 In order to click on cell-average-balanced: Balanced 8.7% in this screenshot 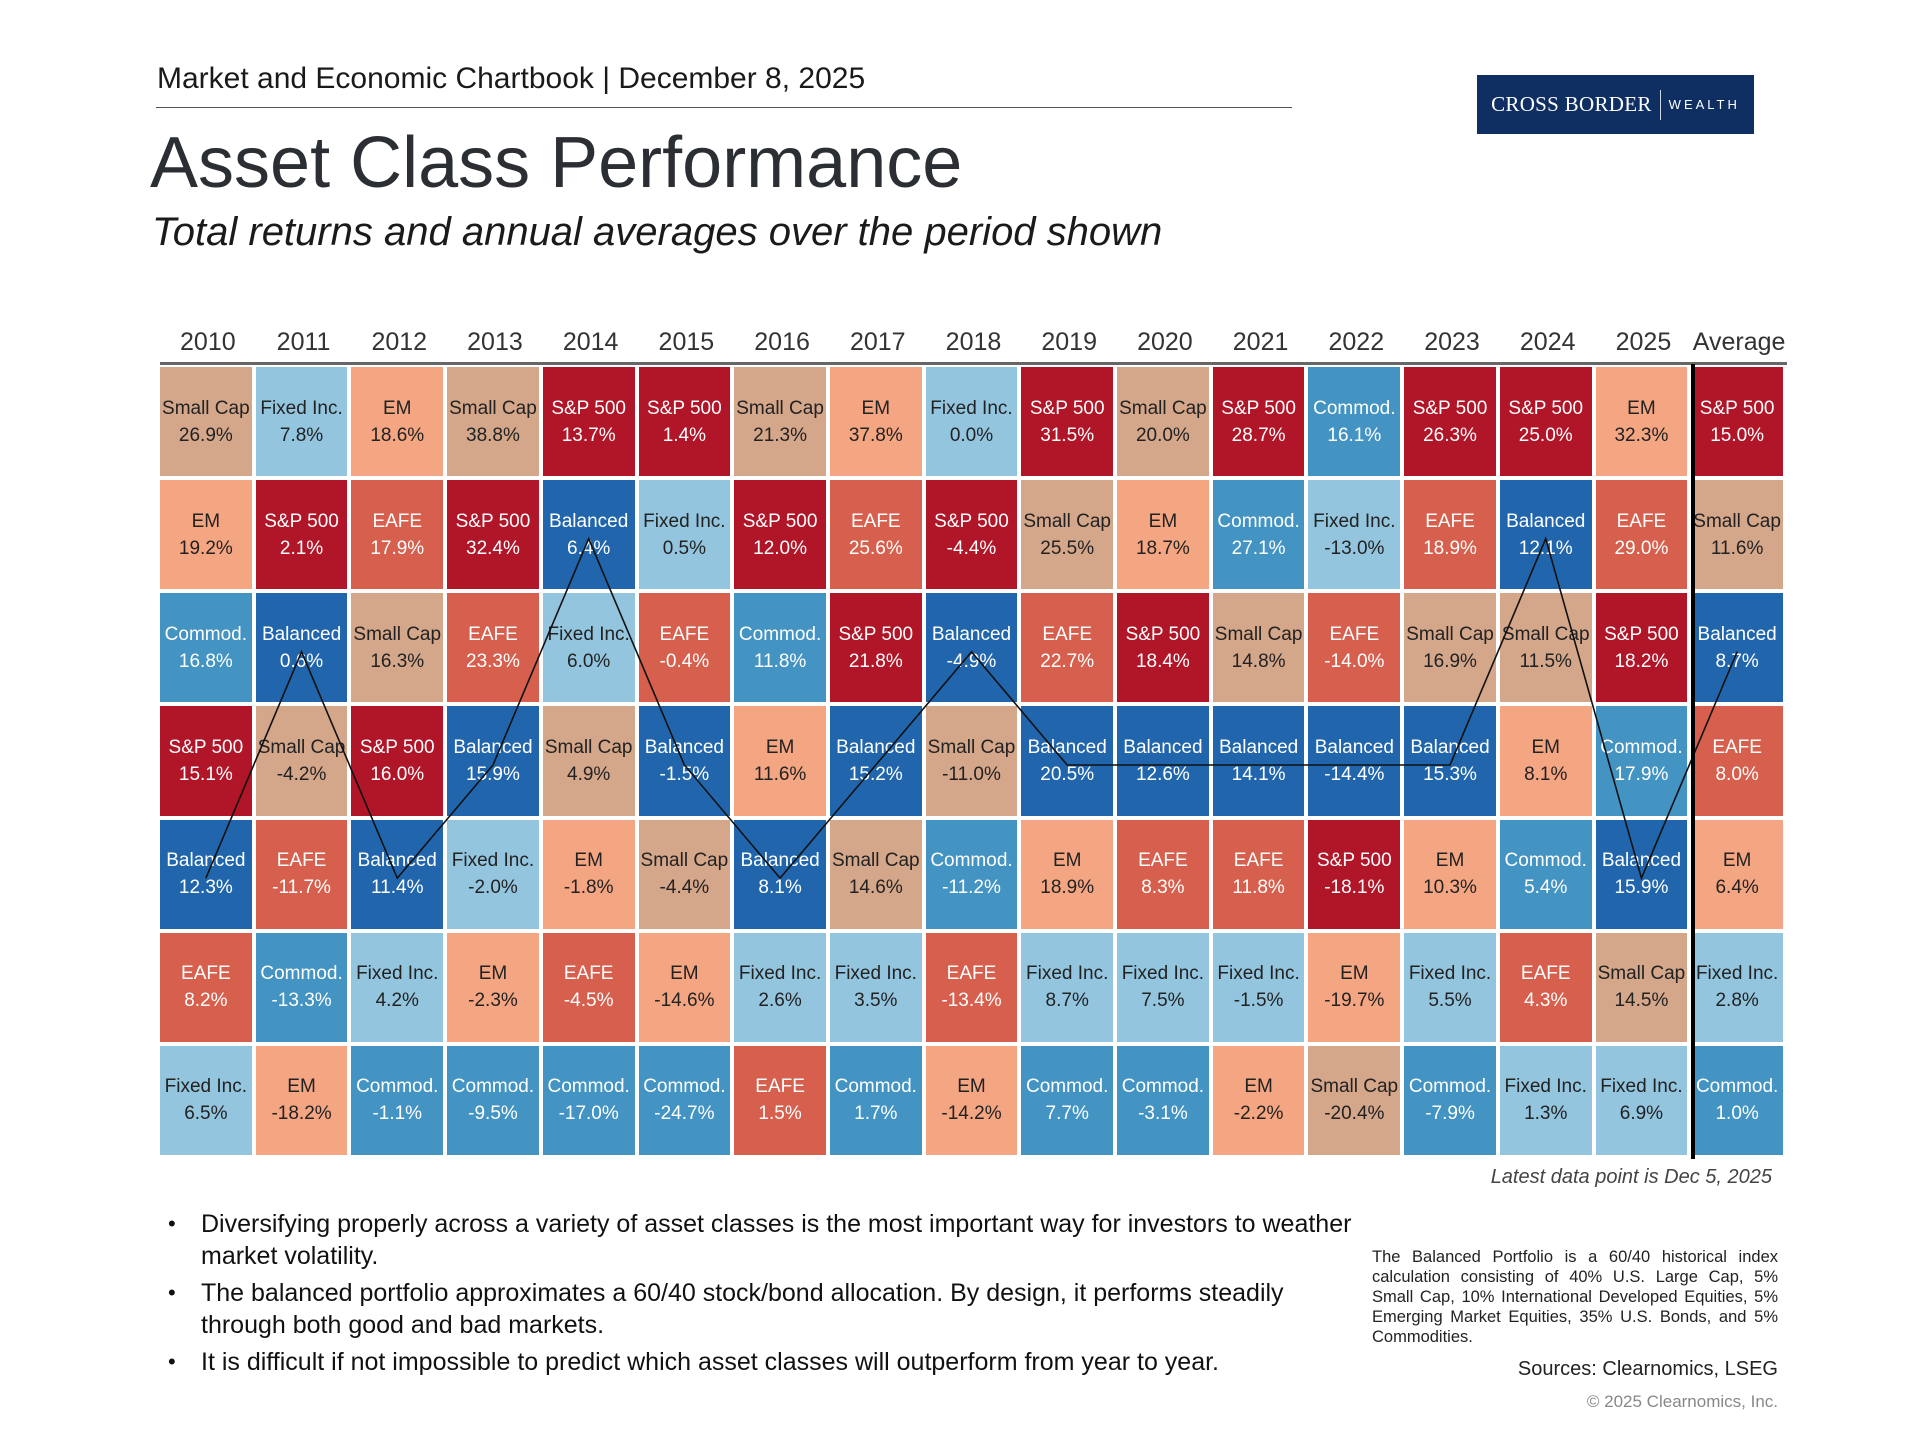, I will do `click(1737, 648)`.